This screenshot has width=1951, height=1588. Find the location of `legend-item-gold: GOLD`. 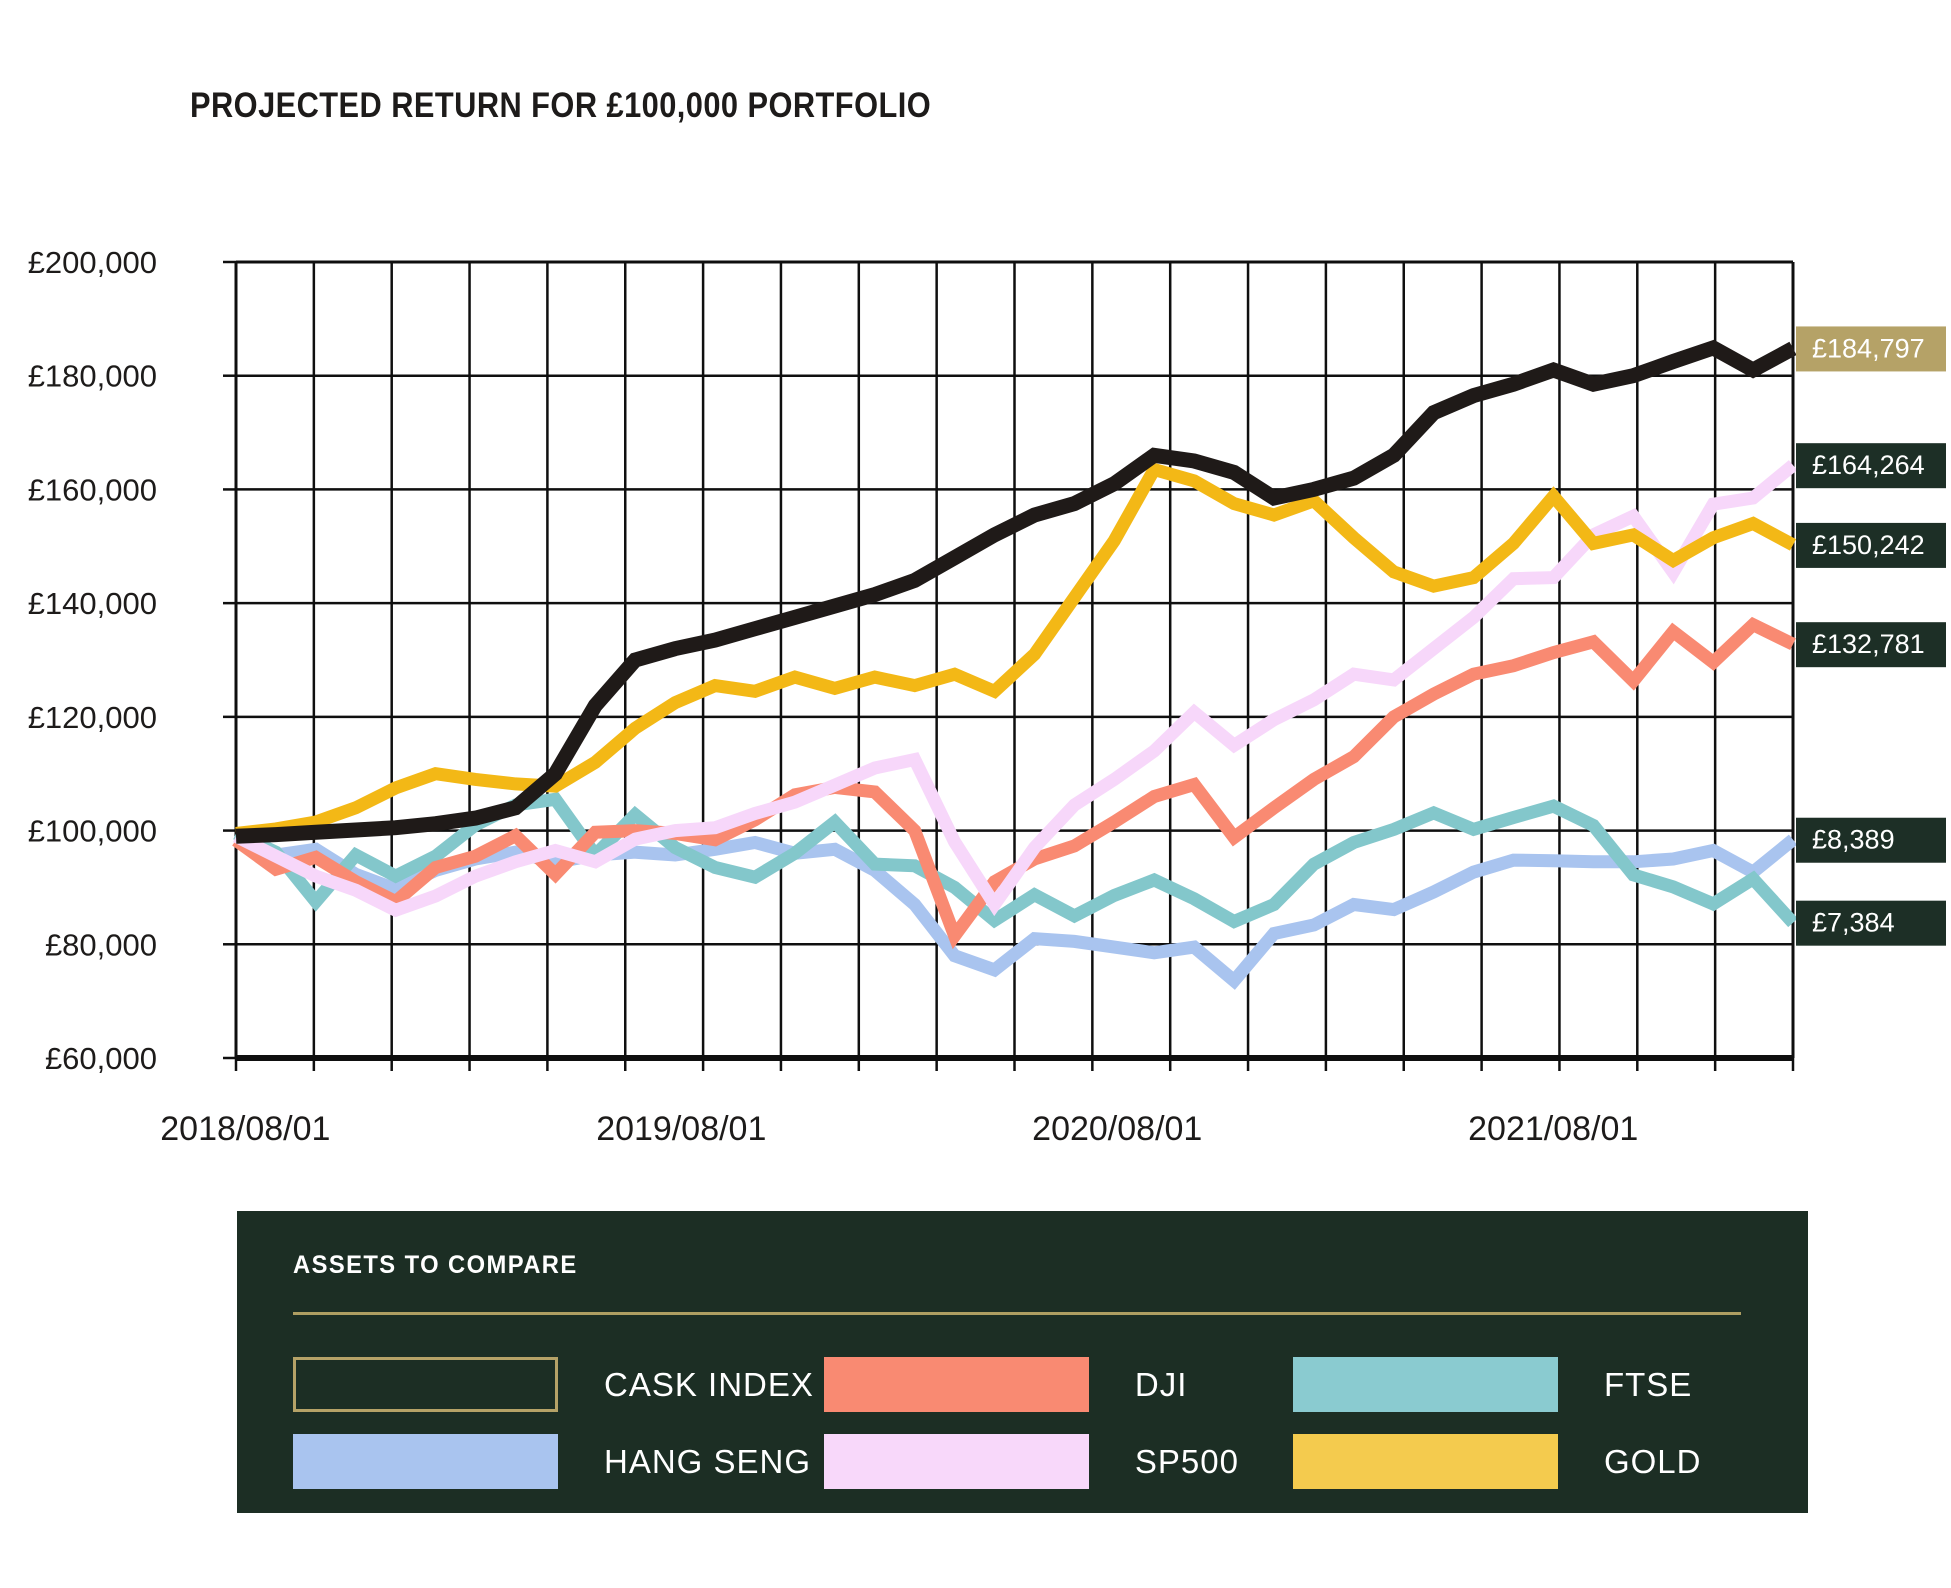

legend-item-gold: GOLD is located at coordinates (1522, 1461).